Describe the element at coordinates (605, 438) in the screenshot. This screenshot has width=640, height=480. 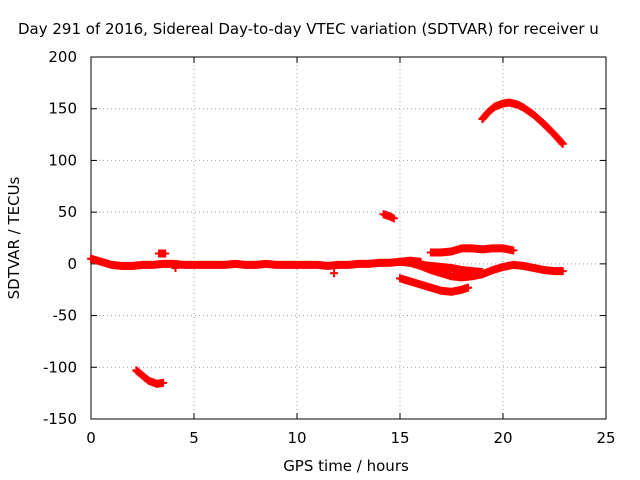
I see `x-tick-label: 25` at that location.